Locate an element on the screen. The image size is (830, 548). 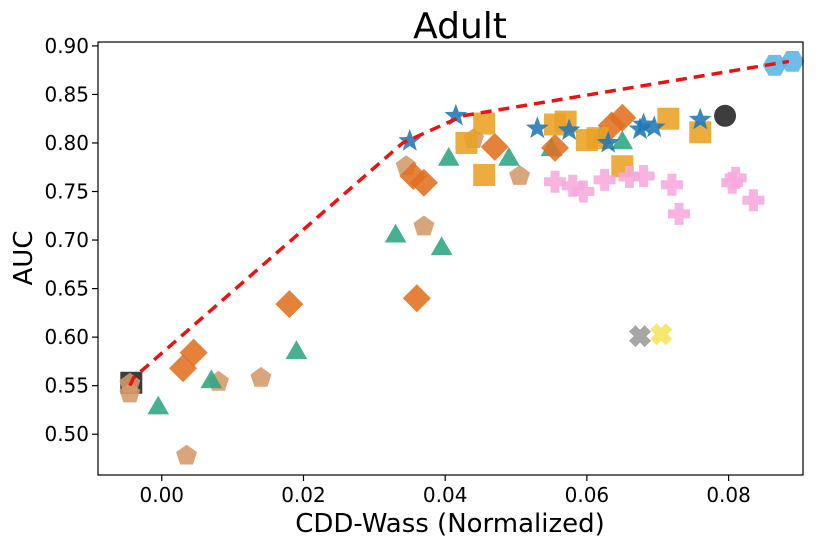
y-tick-label: 0.80 is located at coordinates (66, 143).